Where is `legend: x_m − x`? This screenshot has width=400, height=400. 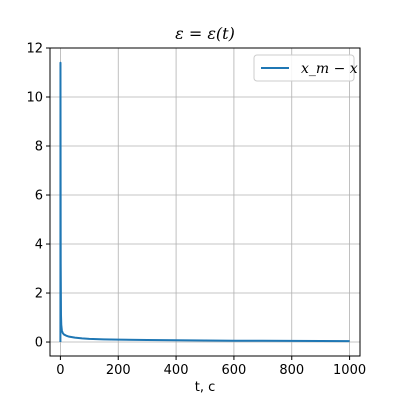 legend: x_m − x is located at coordinates (305, 68).